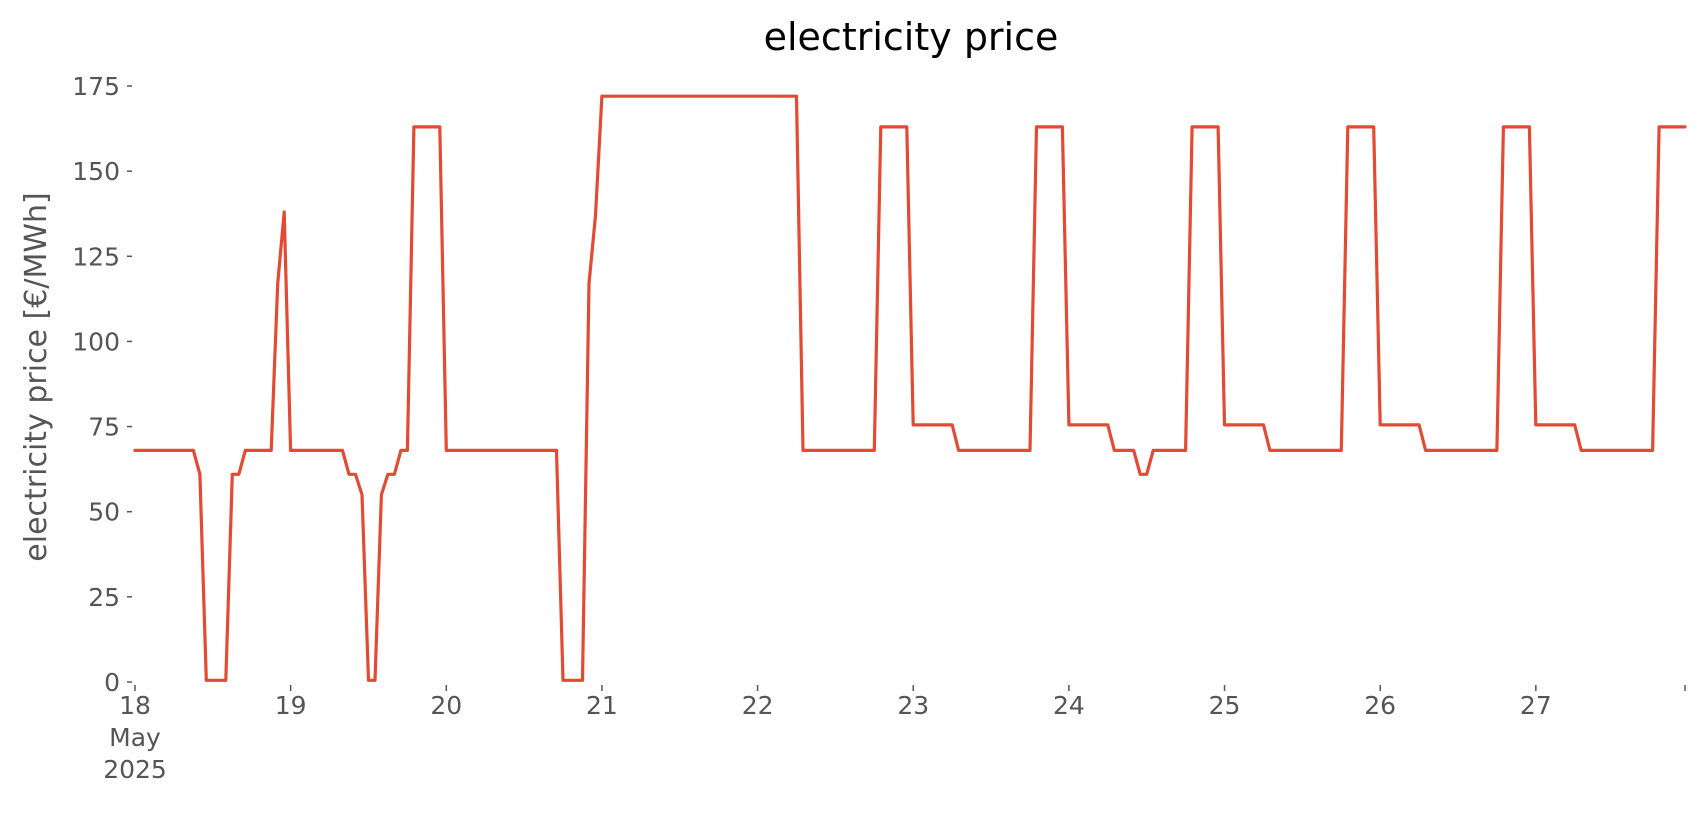 The image size is (1706, 815). Describe the element at coordinates (112, 682) in the screenshot. I see `y-tick-label: 0` at that location.